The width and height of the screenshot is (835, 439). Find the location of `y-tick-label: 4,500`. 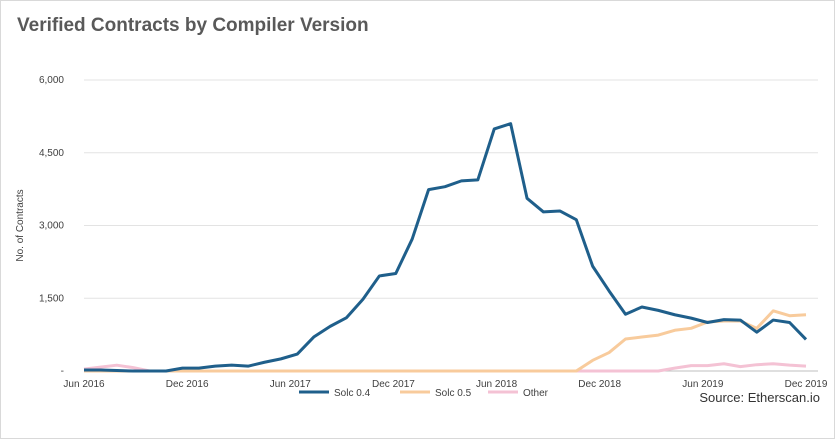

y-tick-label: 4,500 is located at coordinates (51, 153).